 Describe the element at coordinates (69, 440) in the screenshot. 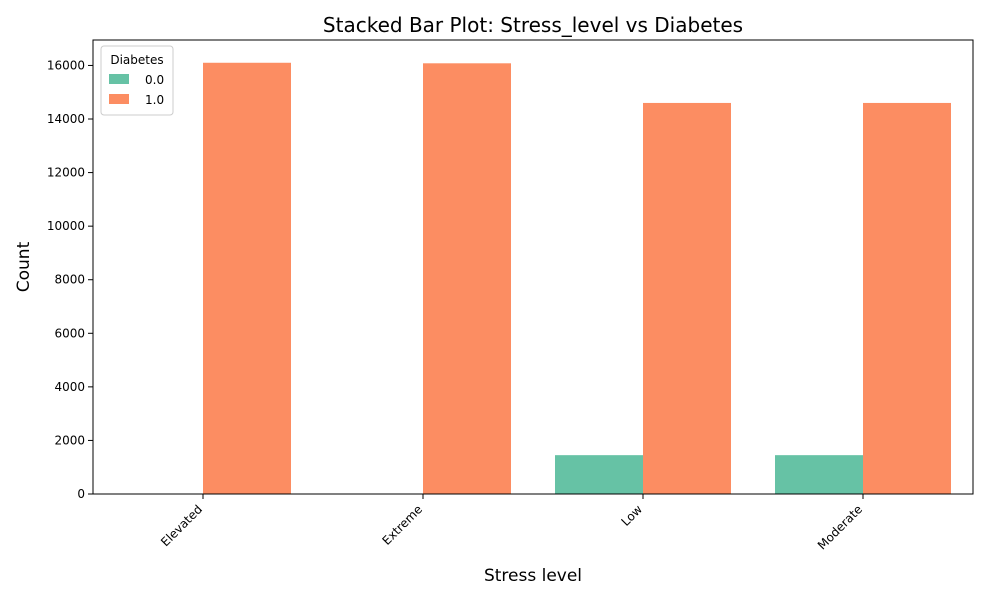

I see `y-tick-label: 2000` at that location.